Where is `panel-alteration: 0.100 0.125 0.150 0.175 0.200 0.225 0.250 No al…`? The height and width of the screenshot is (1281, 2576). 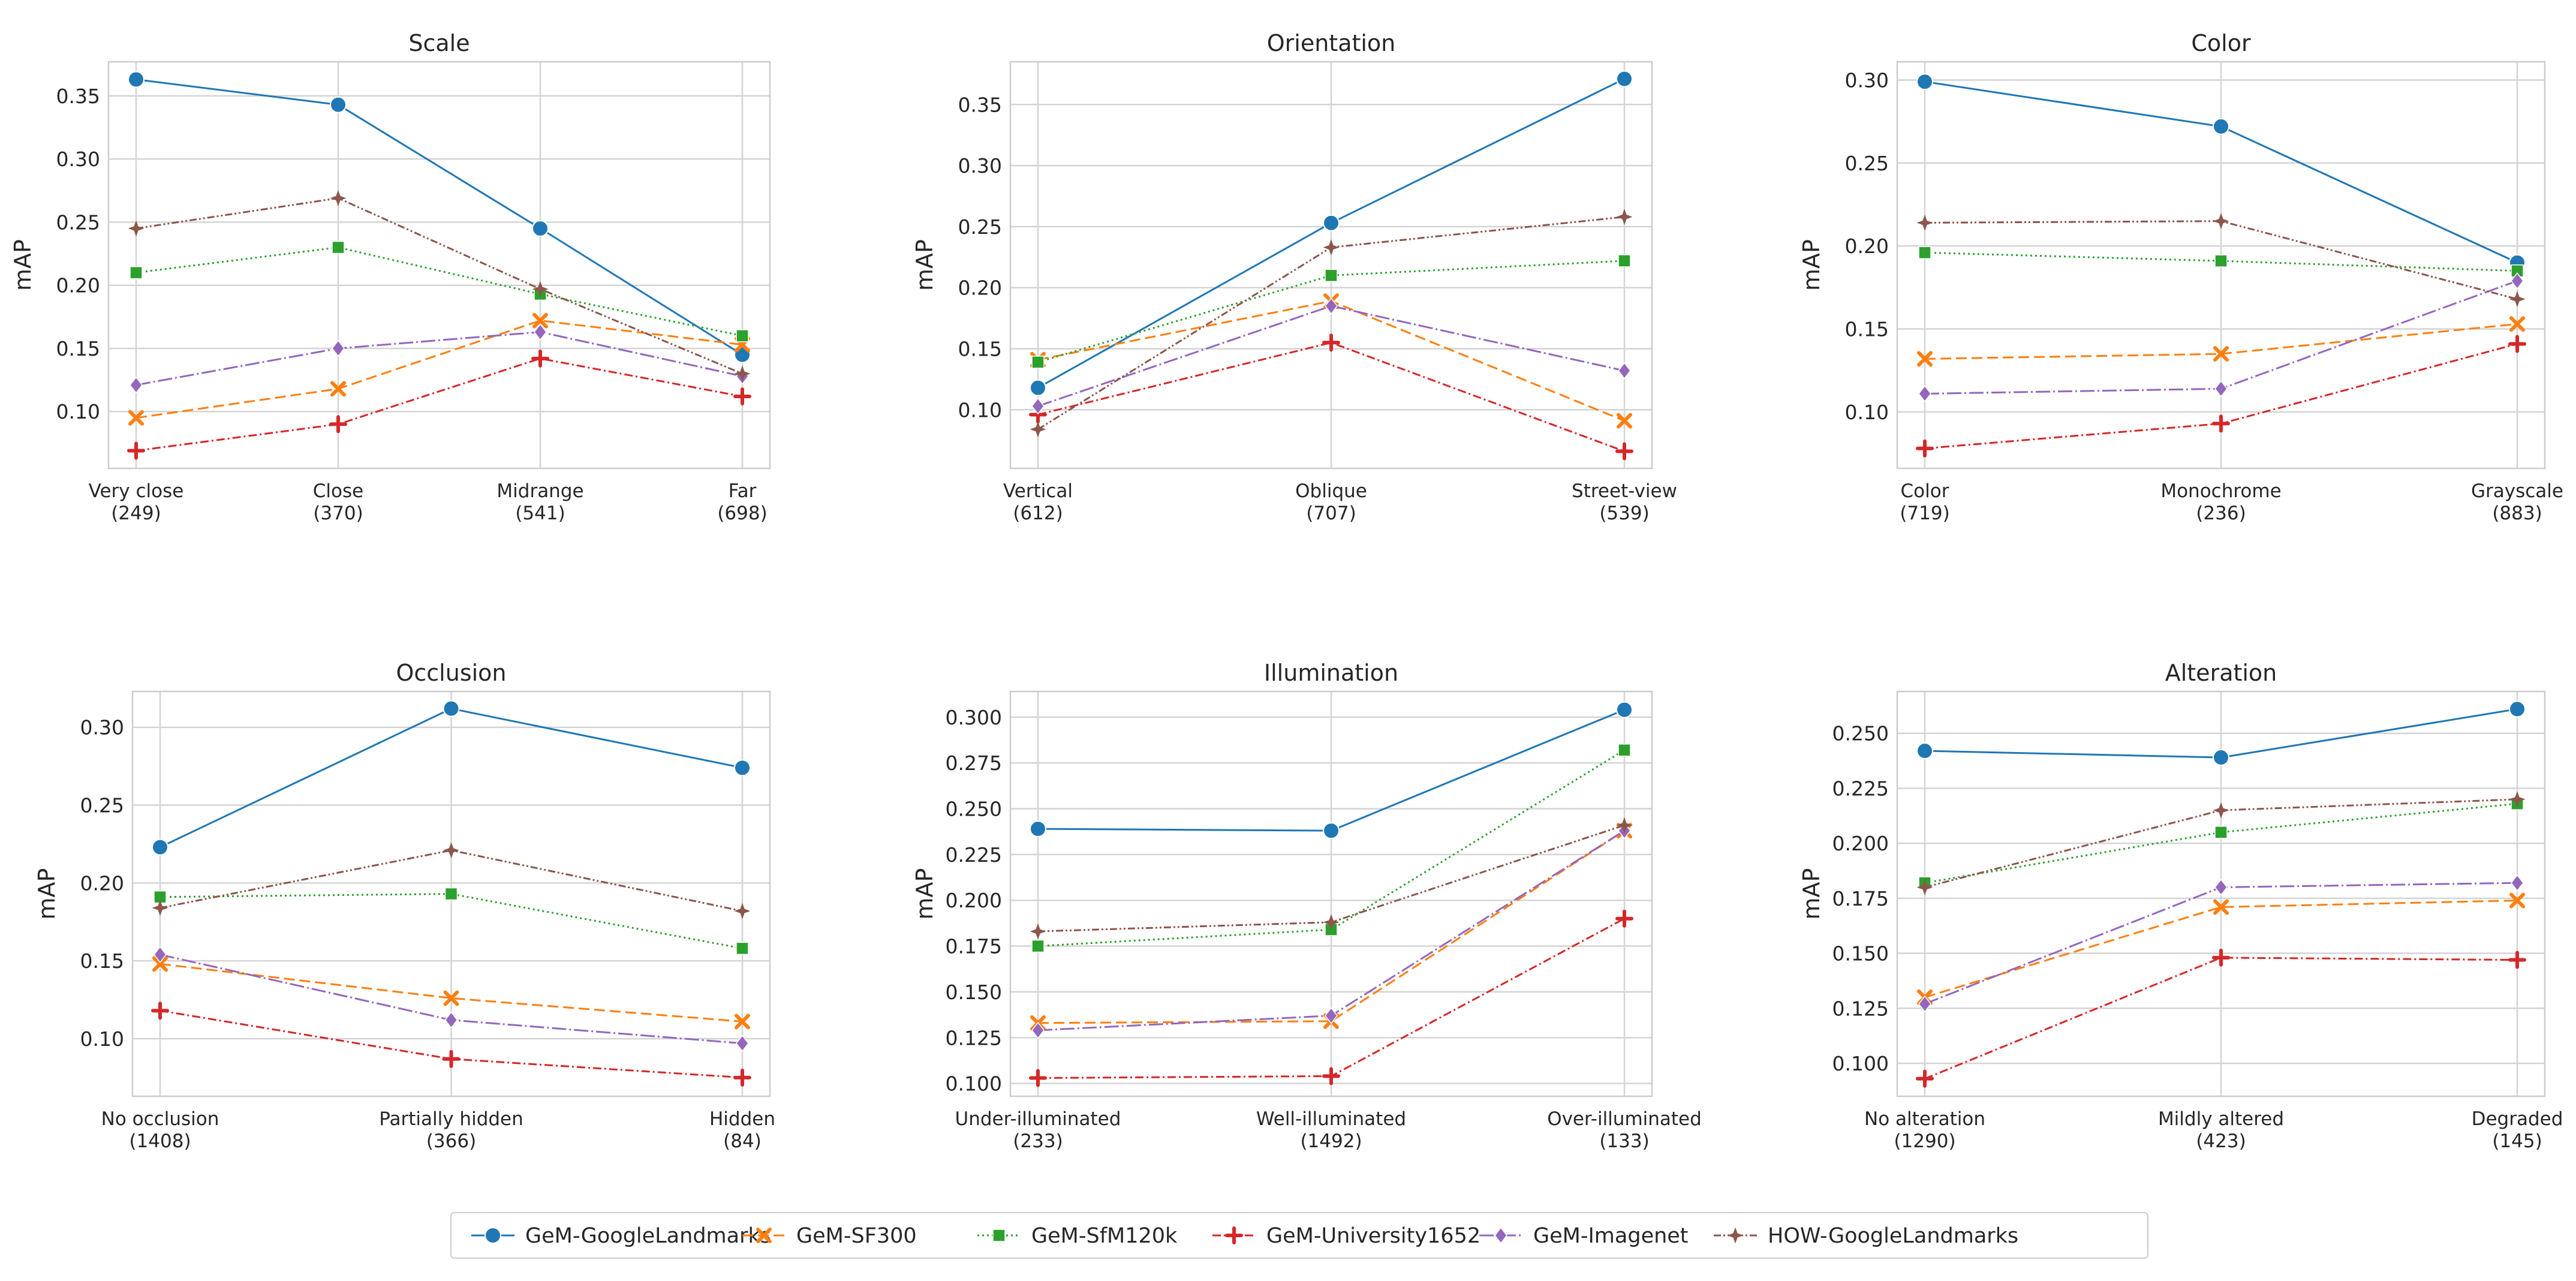 panel-alteration: 0.100 0.125 0.150 0.175 0.200 0.225 0.250 No al… is located at coordinates (2180, 906).